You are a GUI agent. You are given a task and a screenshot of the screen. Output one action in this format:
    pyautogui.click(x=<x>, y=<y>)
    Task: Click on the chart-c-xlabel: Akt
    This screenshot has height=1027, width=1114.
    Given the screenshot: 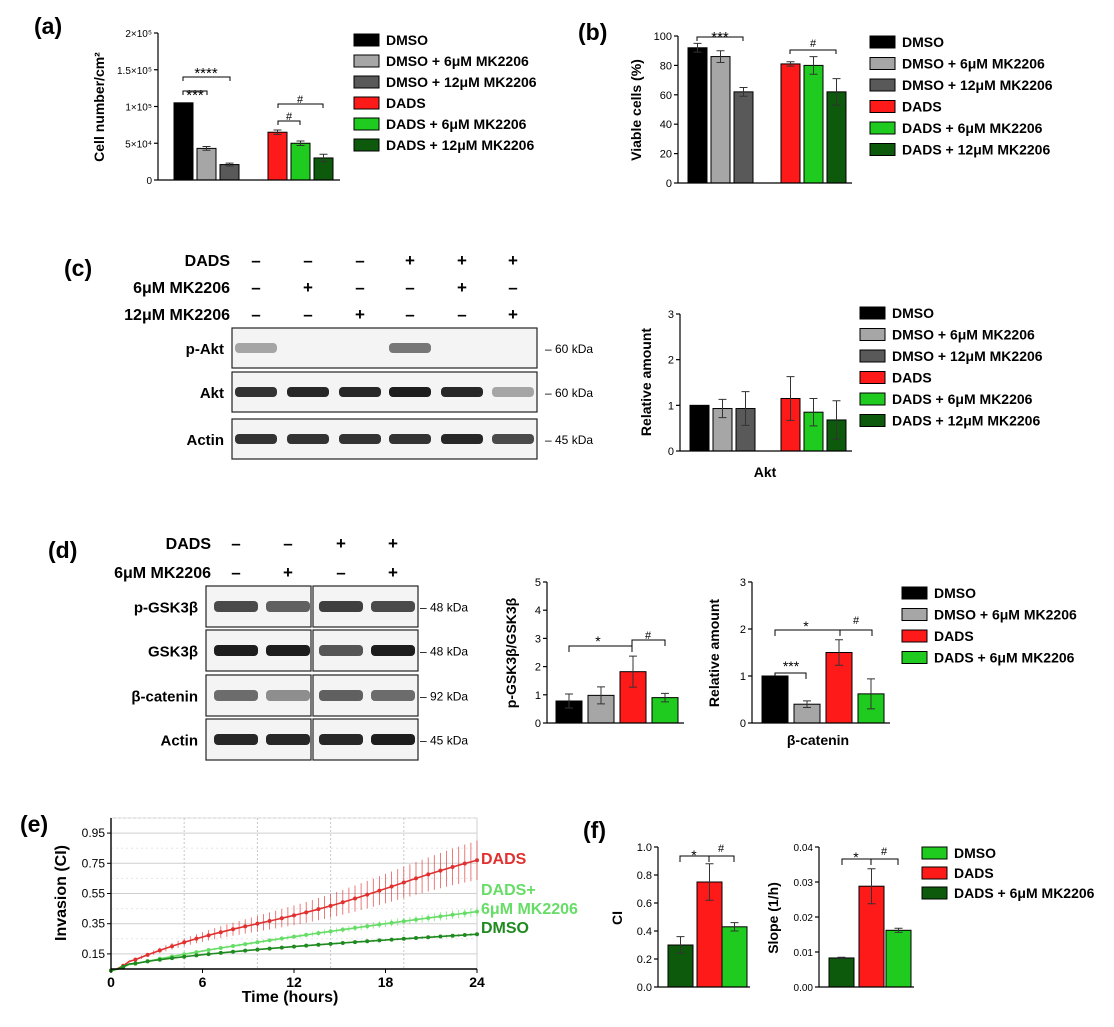 What is the action you would take?
    pyautogui.click(x=765, y=472)
    